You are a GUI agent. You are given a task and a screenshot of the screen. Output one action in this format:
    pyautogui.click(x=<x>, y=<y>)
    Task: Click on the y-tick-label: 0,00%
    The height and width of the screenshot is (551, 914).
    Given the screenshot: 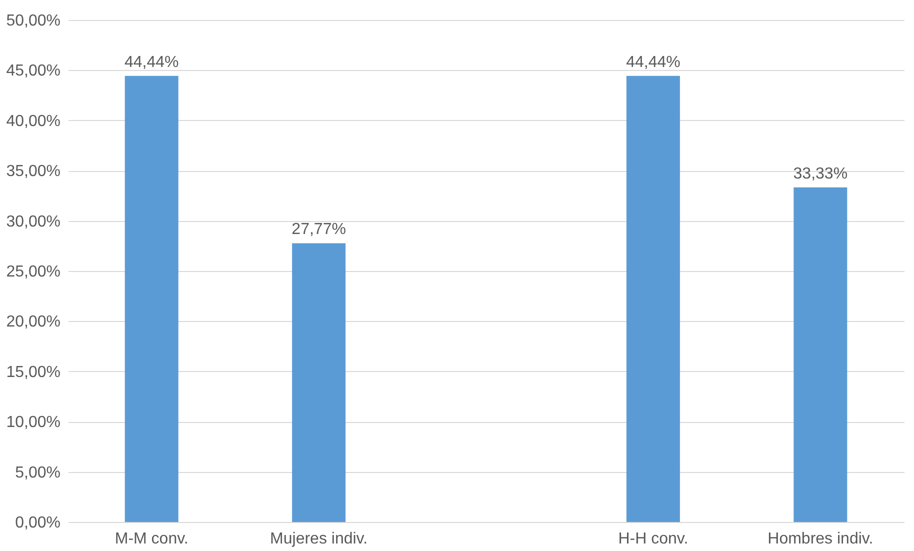 What is the action you would take?
    pyautogui.click(x=37, y=523)
    